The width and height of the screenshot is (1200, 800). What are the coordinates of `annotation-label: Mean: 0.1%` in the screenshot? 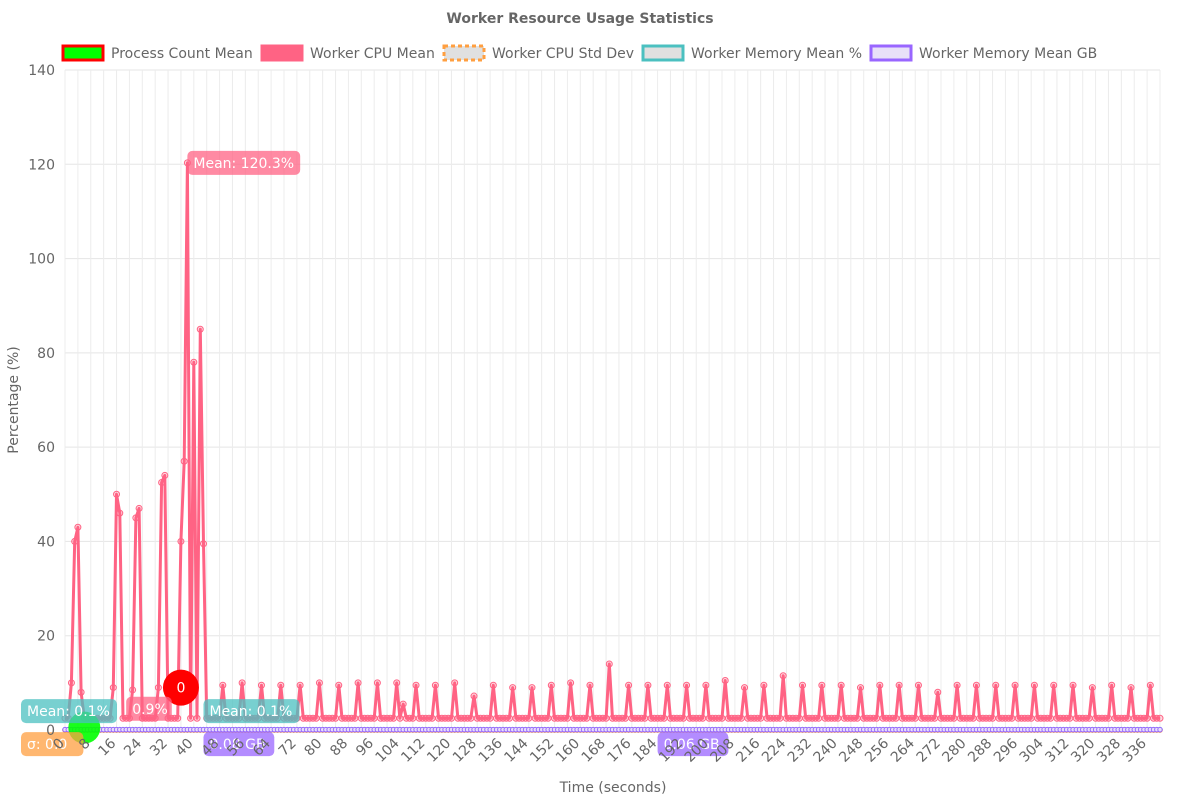 It's located at (68, 712).